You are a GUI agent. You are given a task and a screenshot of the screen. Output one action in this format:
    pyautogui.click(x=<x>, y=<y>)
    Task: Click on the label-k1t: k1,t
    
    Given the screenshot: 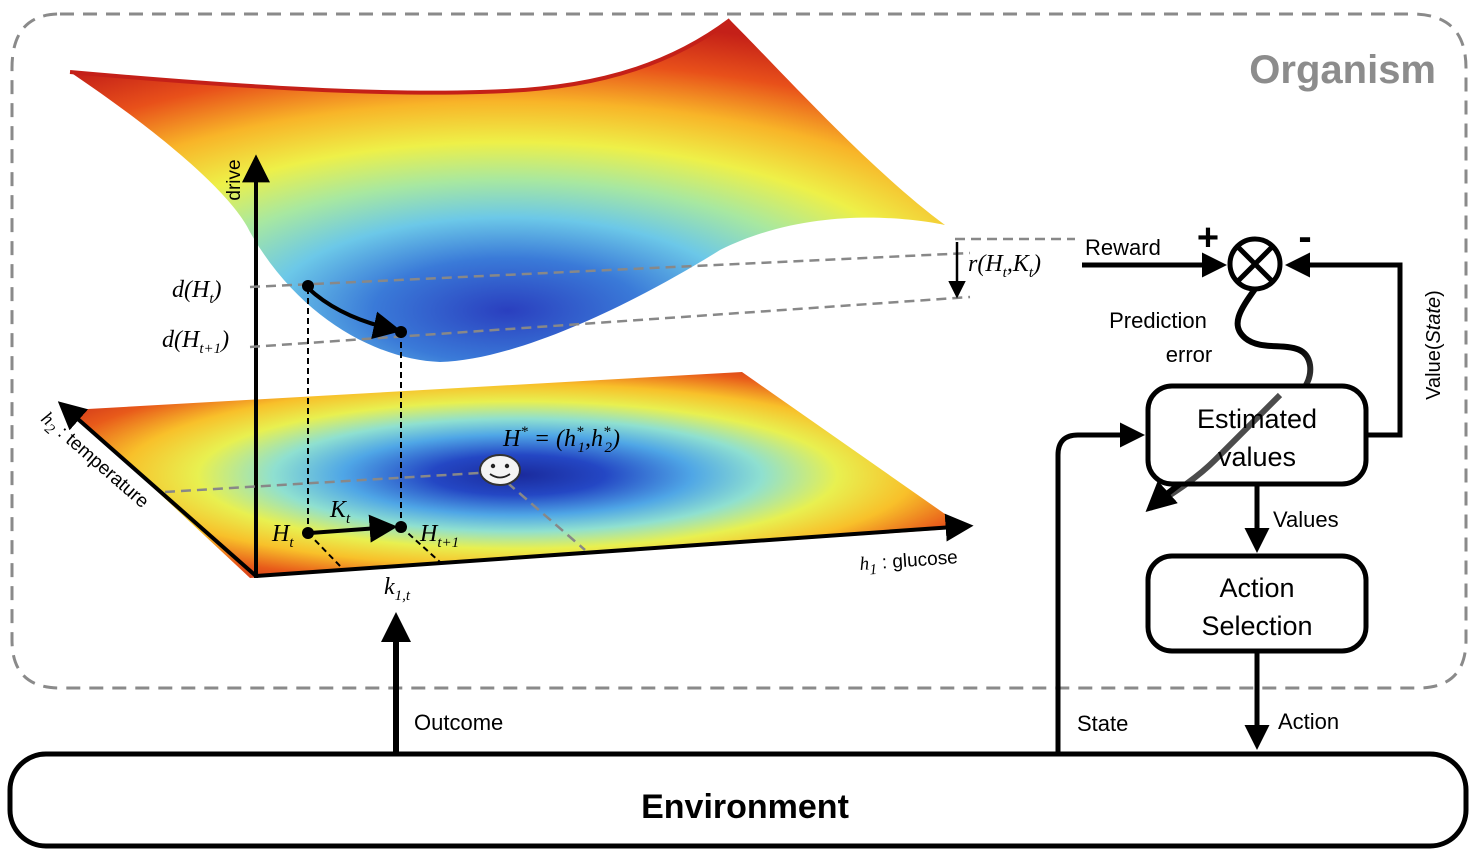 What is the action you would take?
    pyautogui.click(x=397, y=589)
    